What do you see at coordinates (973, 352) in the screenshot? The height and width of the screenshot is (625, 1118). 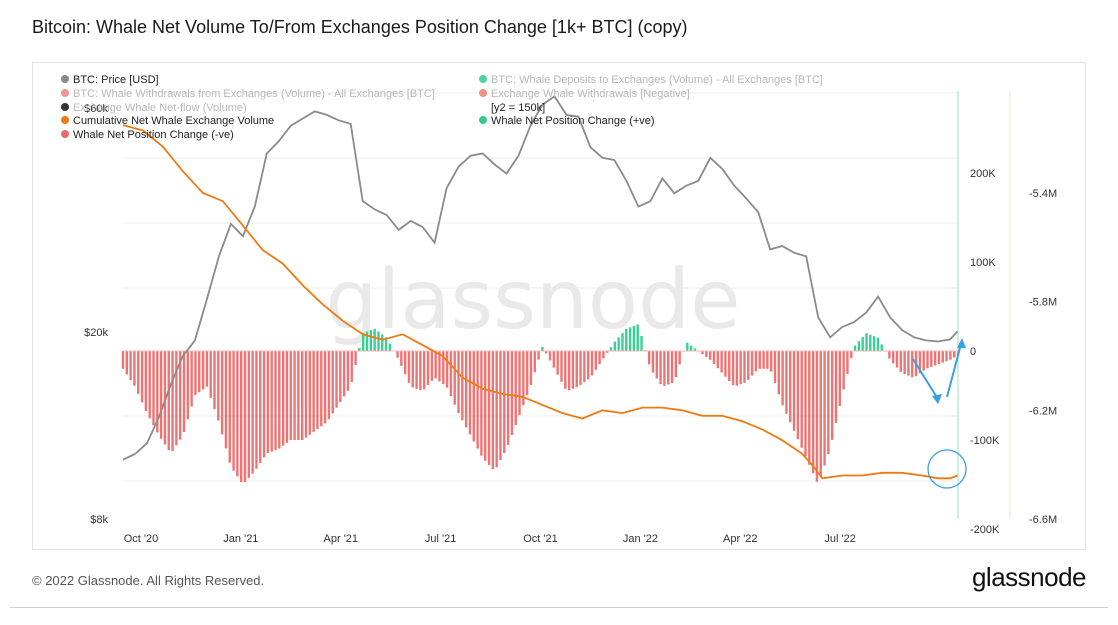 I see `position-tick-label: 0` at bounding box center [973, 352].